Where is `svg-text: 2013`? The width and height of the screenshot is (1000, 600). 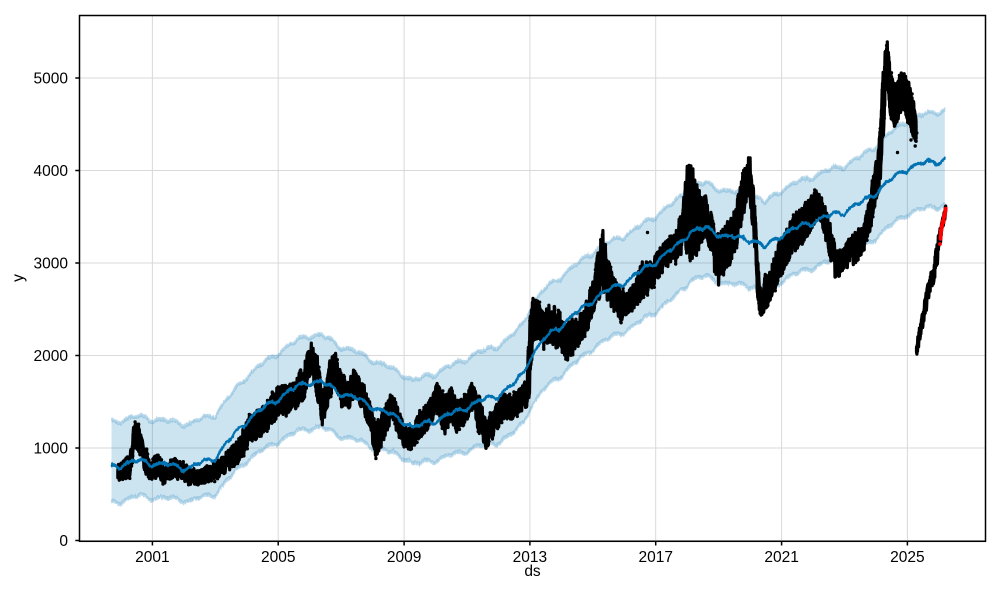 svg-text: 2013 is located at coordinates (530, 557).